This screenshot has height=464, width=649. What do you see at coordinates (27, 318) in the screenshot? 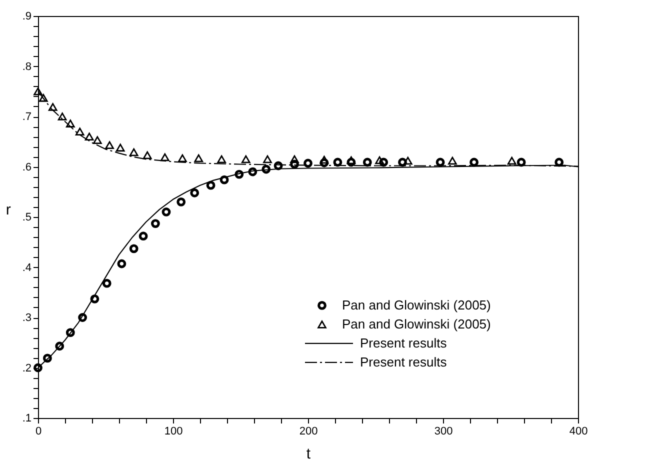
I see `y-tick-label: .3` at bounding box center [27, 318].